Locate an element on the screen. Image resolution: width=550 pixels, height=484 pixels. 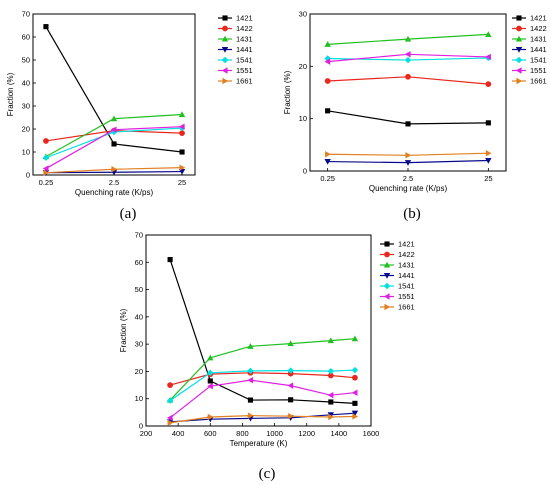
x-tick-label: 600 is located at coordinates (210, 433).